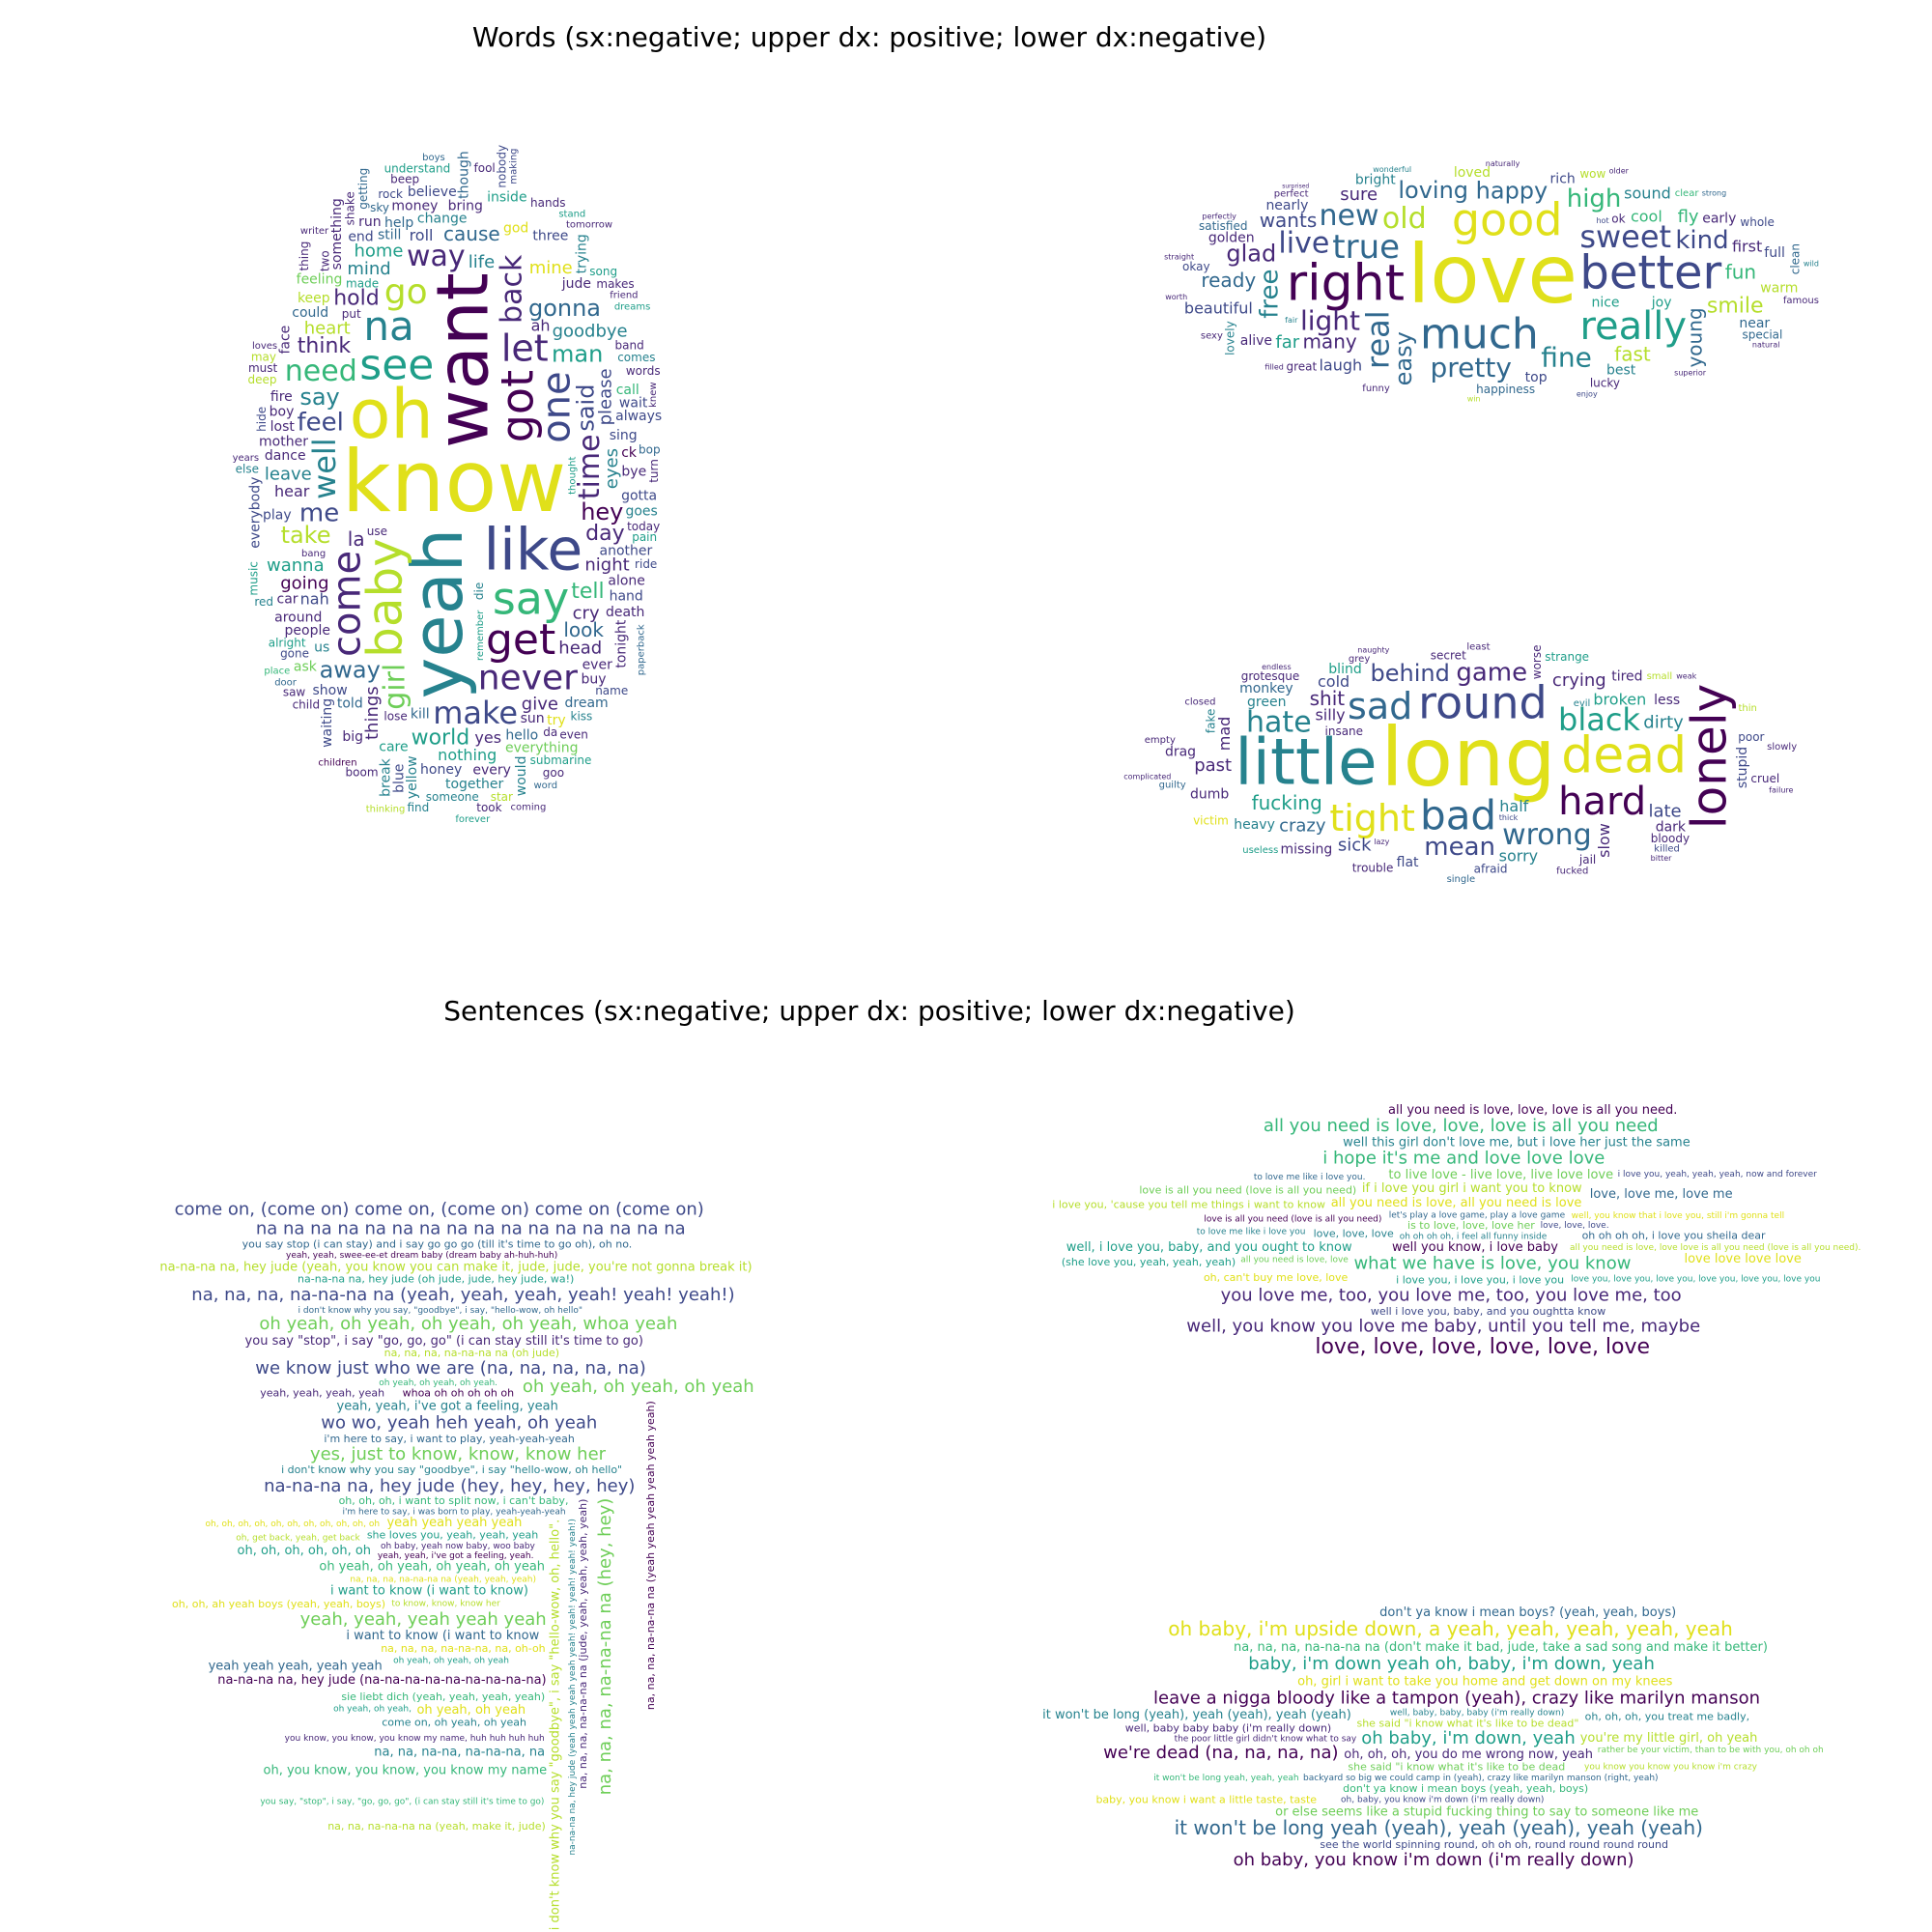 The width and height of the screenshot is (1932, 1932). I want to click on cloud-word: world, so click(441, 738).